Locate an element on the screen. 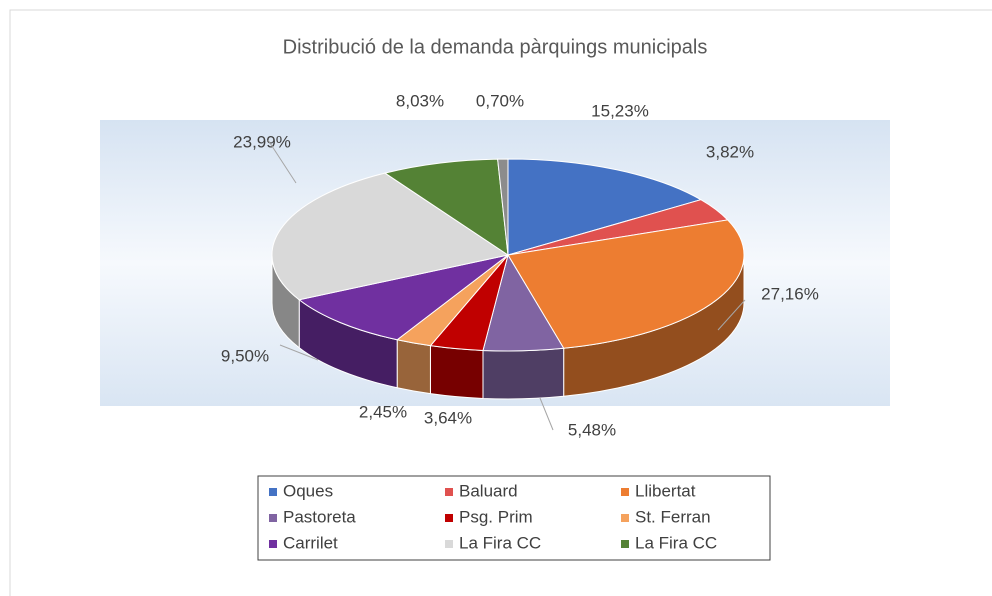 Image resolution: width=992 pixels, height=596 pixels. legend-label: St. Ferran is located at coordinates (673, 516).